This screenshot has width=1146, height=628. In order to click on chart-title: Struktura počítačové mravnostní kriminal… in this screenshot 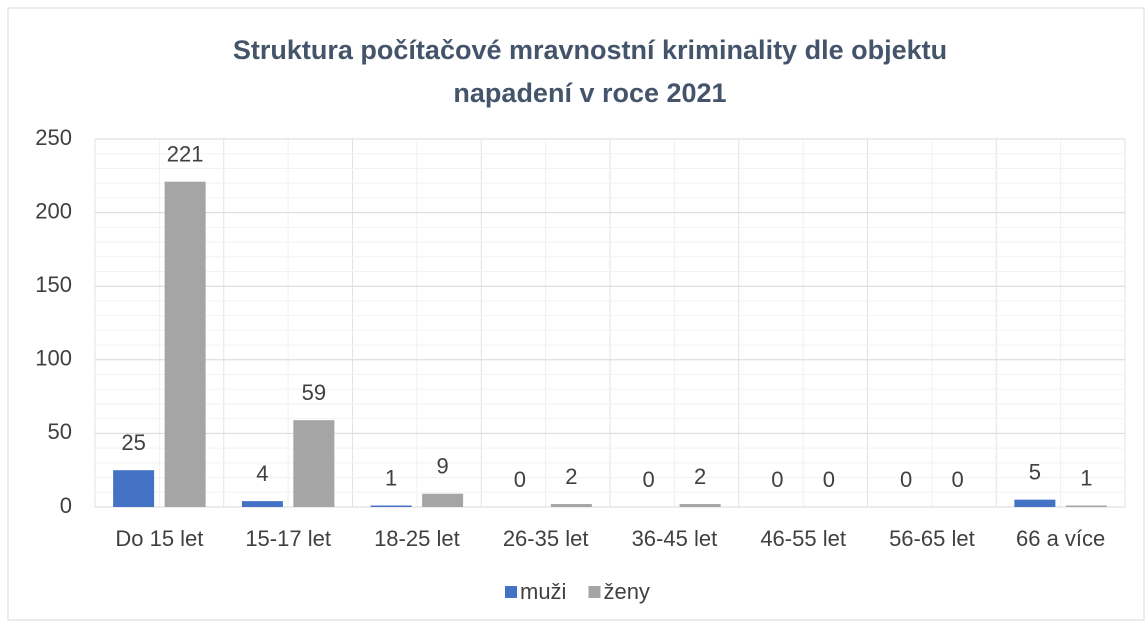, I will do `click(590, 50)`.